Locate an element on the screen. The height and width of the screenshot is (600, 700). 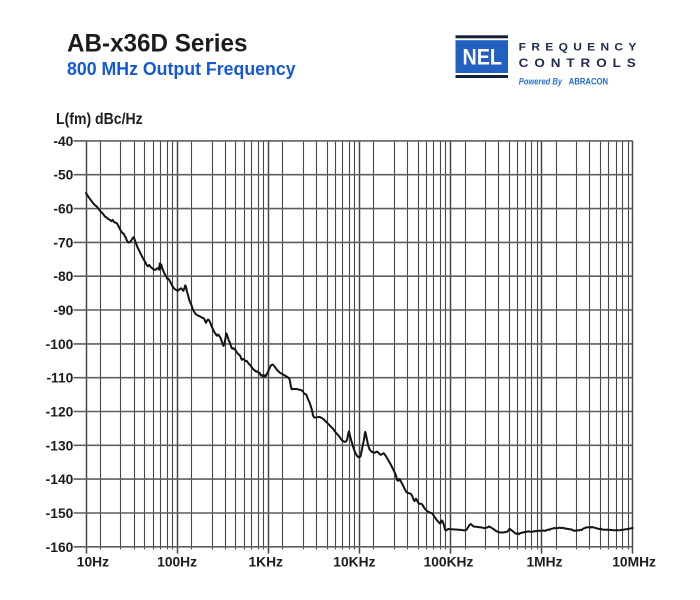
svg-text: -50 is located at coordinates (63, 175).